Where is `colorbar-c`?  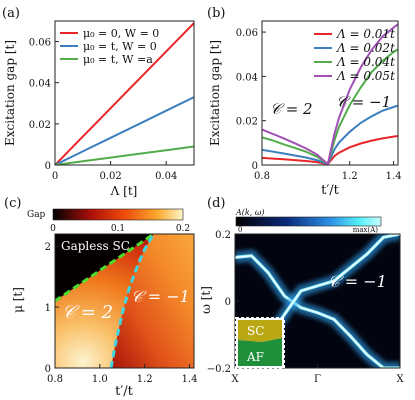 colorbar-c is located at coordinates (118, 214).